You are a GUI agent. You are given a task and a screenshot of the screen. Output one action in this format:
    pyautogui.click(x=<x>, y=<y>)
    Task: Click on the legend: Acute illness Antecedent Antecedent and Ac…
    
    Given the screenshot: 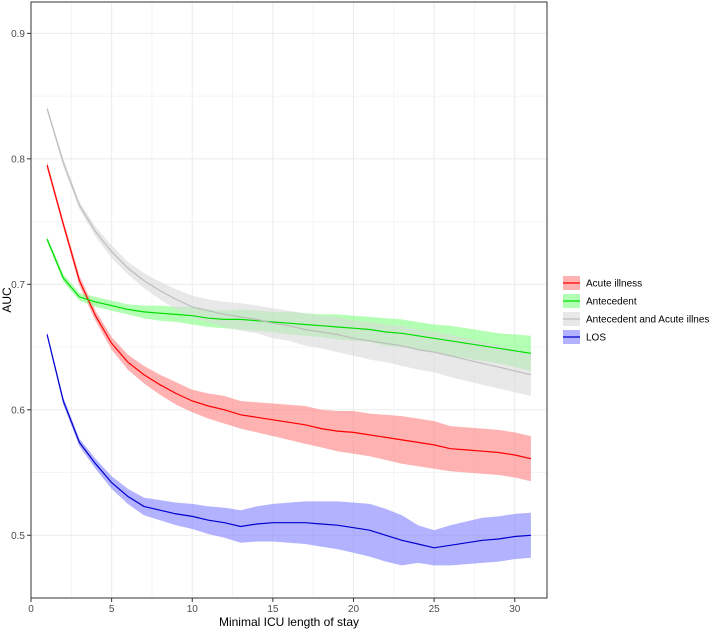 What is the action you would take?
    pyautogui.click(x=636, y=310)
    